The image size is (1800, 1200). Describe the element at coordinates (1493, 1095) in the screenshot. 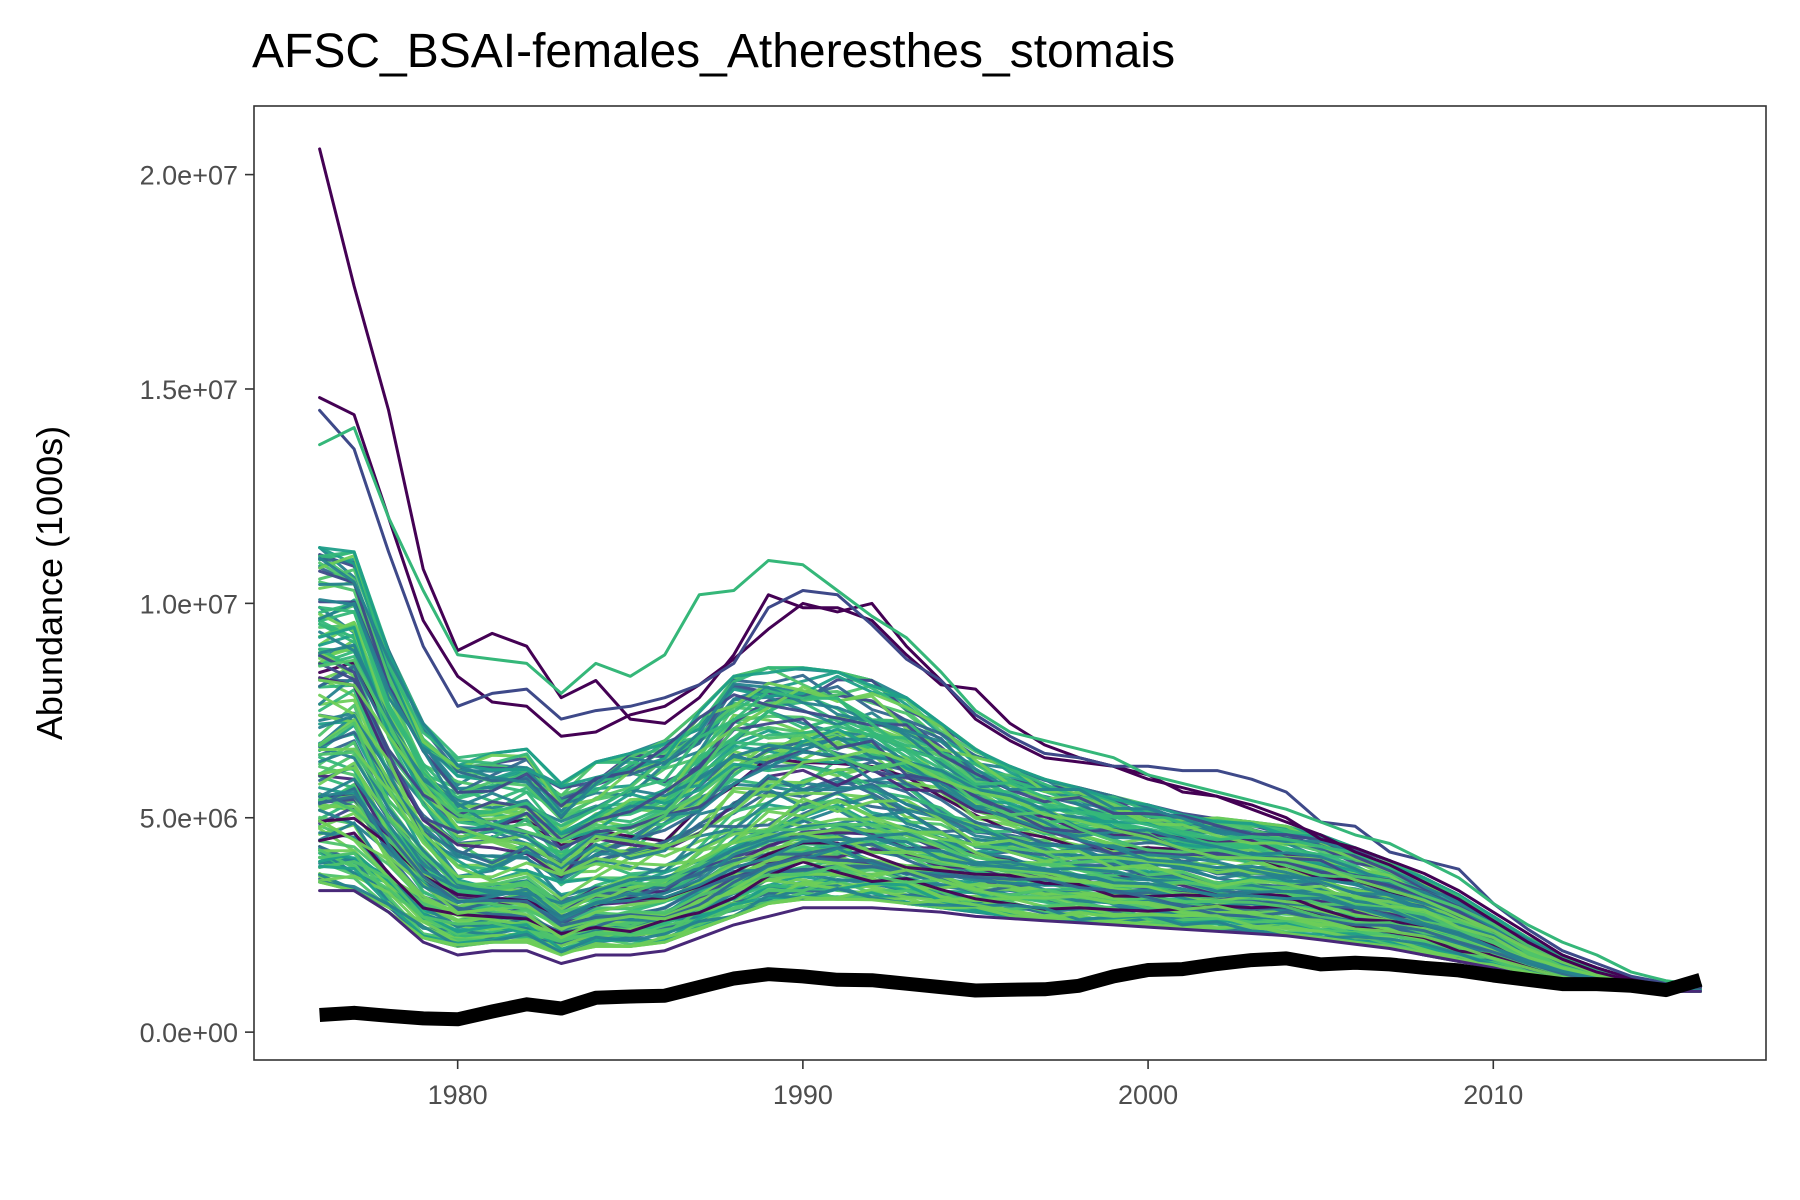

I see `x-tick-label: 2010` at that location.